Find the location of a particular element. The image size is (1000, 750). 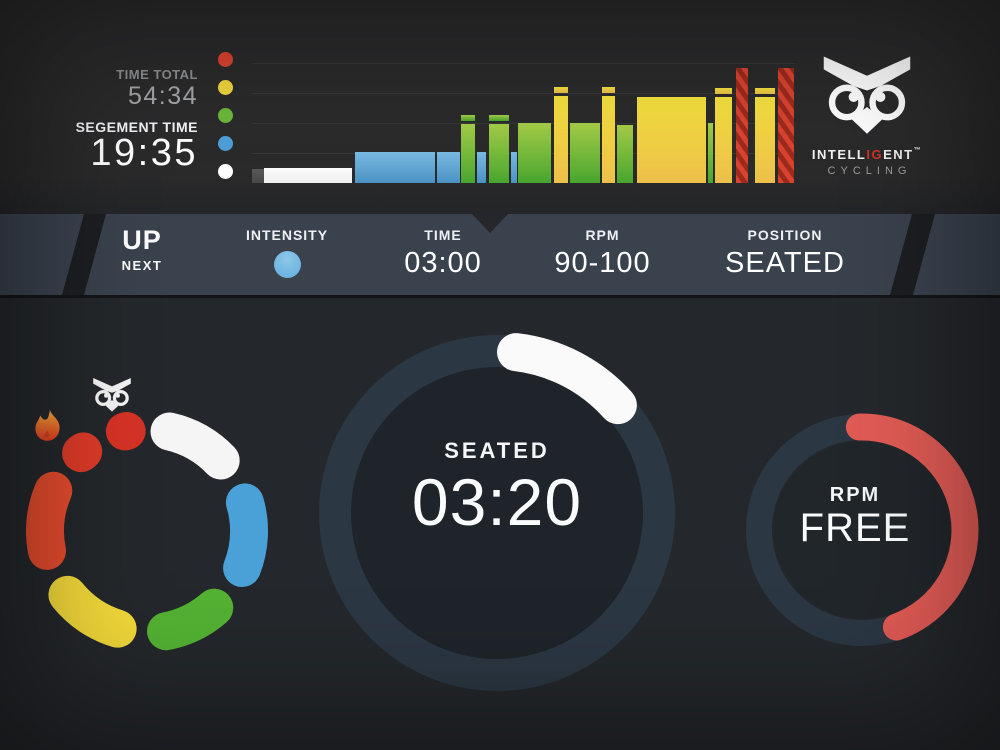

segment-time-label: SEGEMENT TIME is located at coordinates (136, 127).